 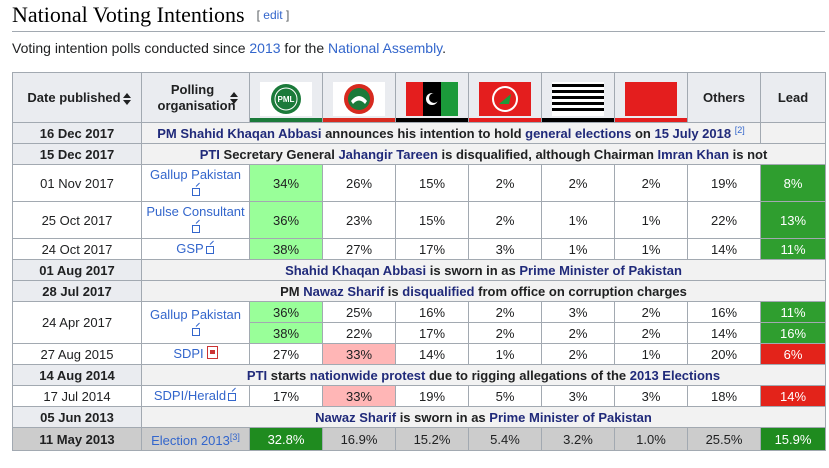 I want to click on event-part: on, so click(x=643, y=133).